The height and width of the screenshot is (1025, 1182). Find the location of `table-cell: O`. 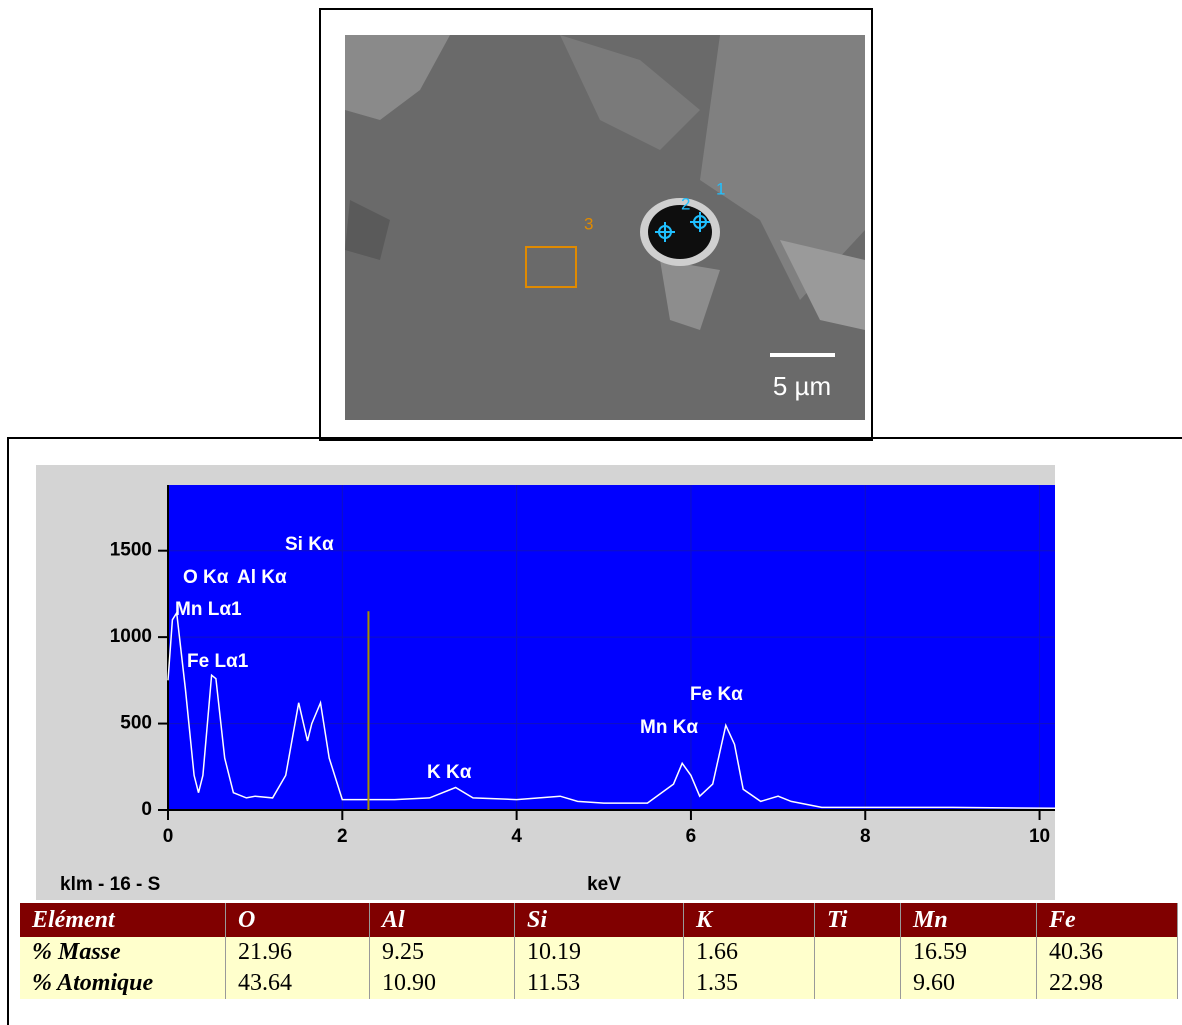

table-cell: O is located at coordinates (297, 920).